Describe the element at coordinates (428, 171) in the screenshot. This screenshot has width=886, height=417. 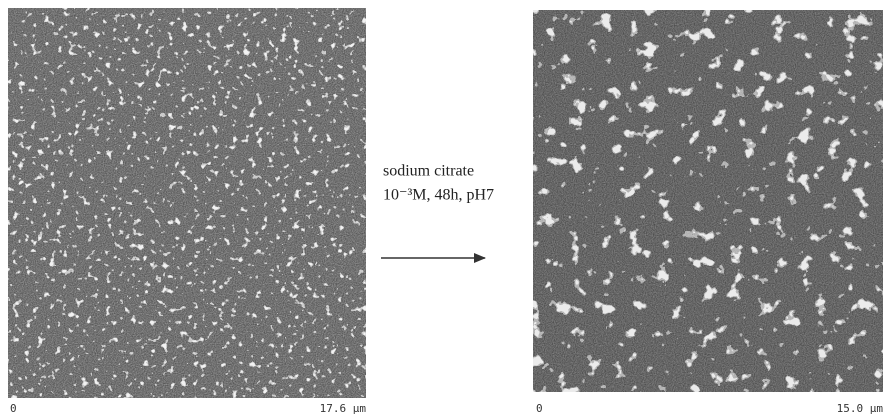
I see `condition-line-1: sodium citrate` at that location.